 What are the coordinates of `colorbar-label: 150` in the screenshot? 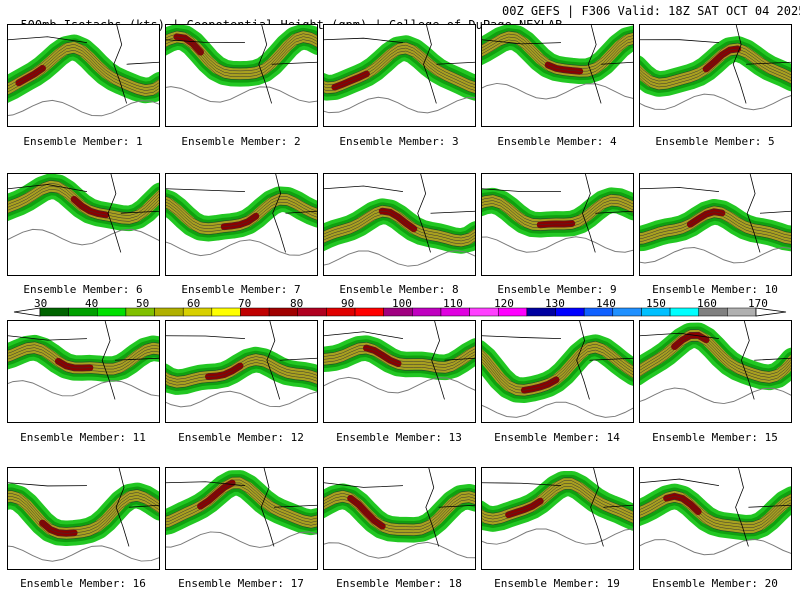 It's located at (656, 303).